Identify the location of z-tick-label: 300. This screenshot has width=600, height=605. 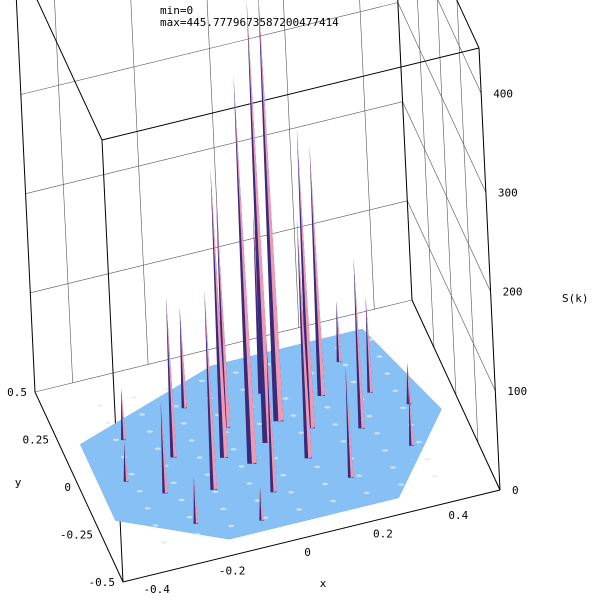
(508, 193).